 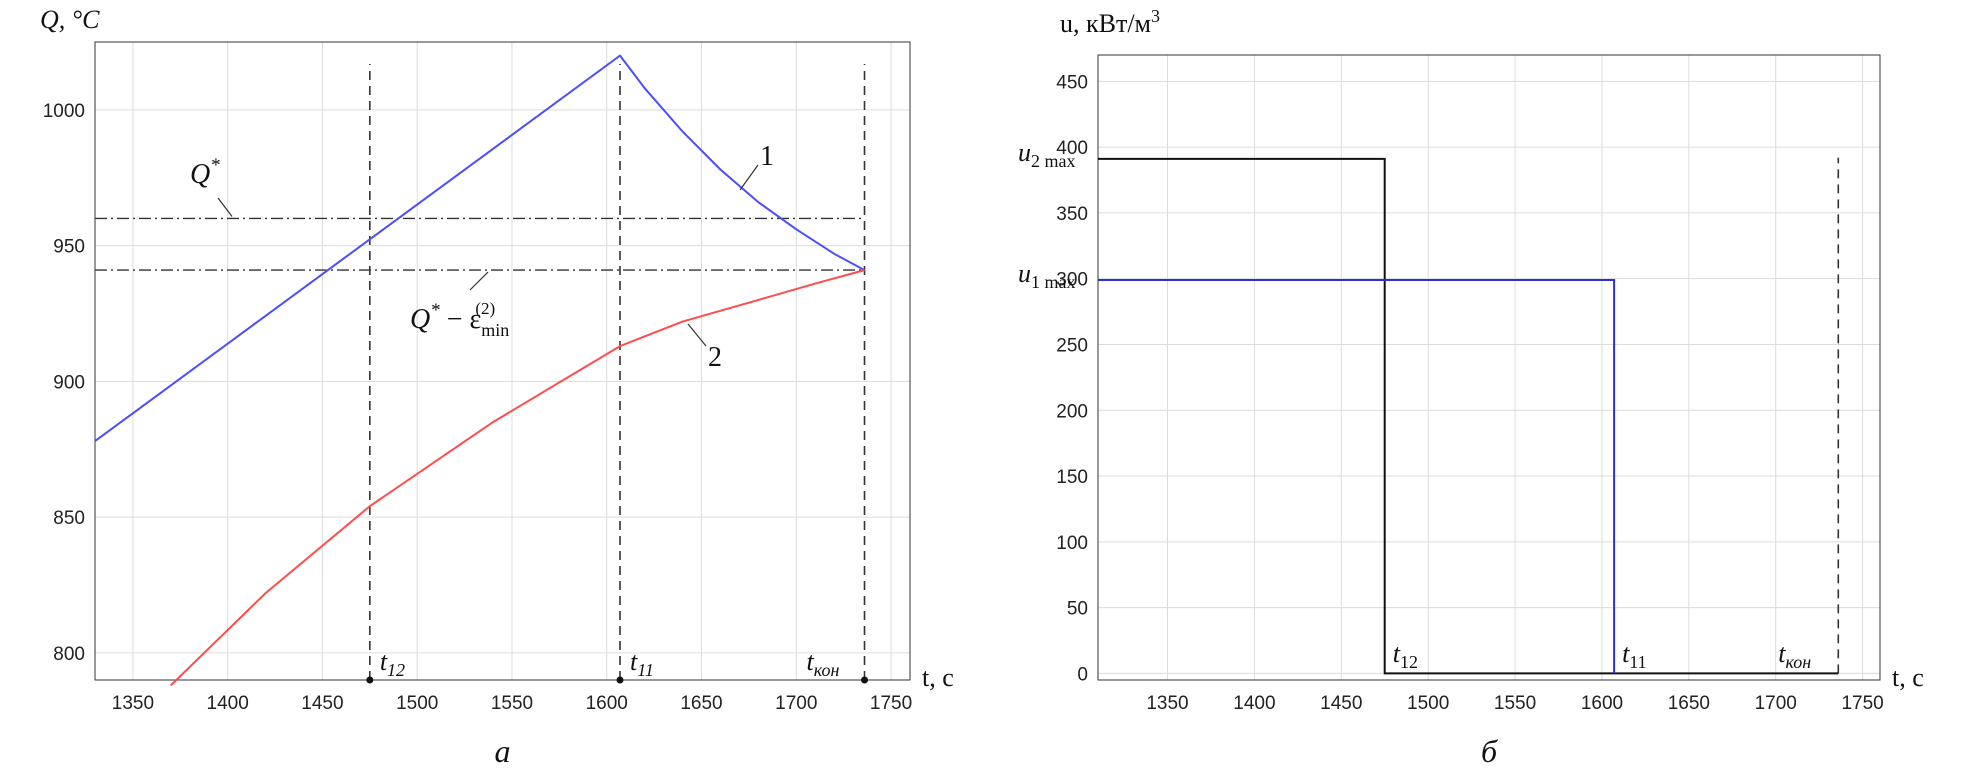 I want to click on y-tick-label: 0, so click(x=1082, y=674).